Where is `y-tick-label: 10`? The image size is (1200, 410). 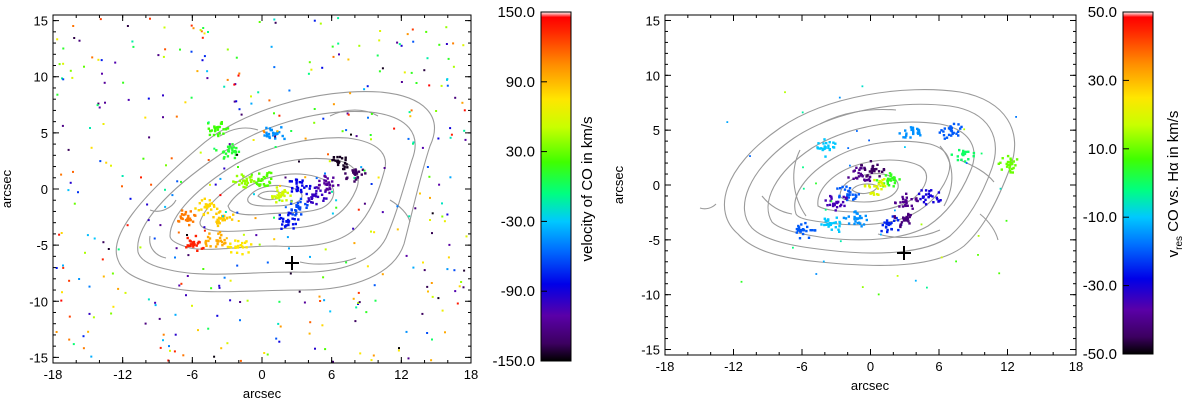
y-tick-label: 10 is located at coordinates (653, 75).